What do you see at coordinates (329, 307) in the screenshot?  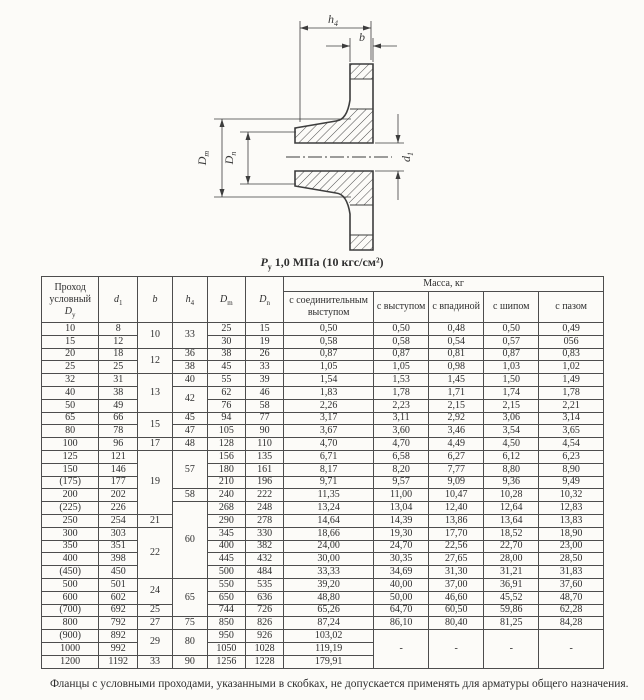 I see `mass-column-header: с соединительным выступом` at bounding box center [329, 307].